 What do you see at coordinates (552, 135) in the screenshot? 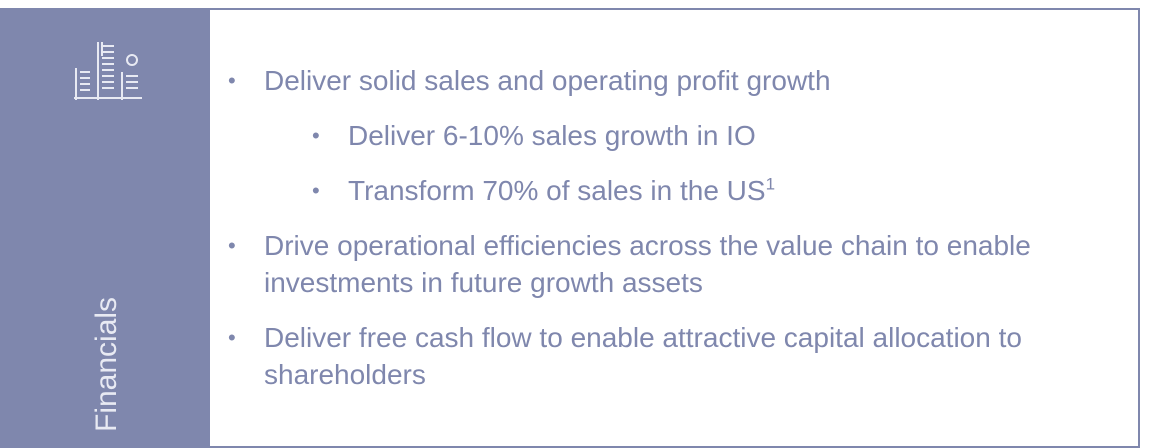
I see `bullet-text: Deliver 6-10% sales growth in IO` at bounding box center [552, 135].